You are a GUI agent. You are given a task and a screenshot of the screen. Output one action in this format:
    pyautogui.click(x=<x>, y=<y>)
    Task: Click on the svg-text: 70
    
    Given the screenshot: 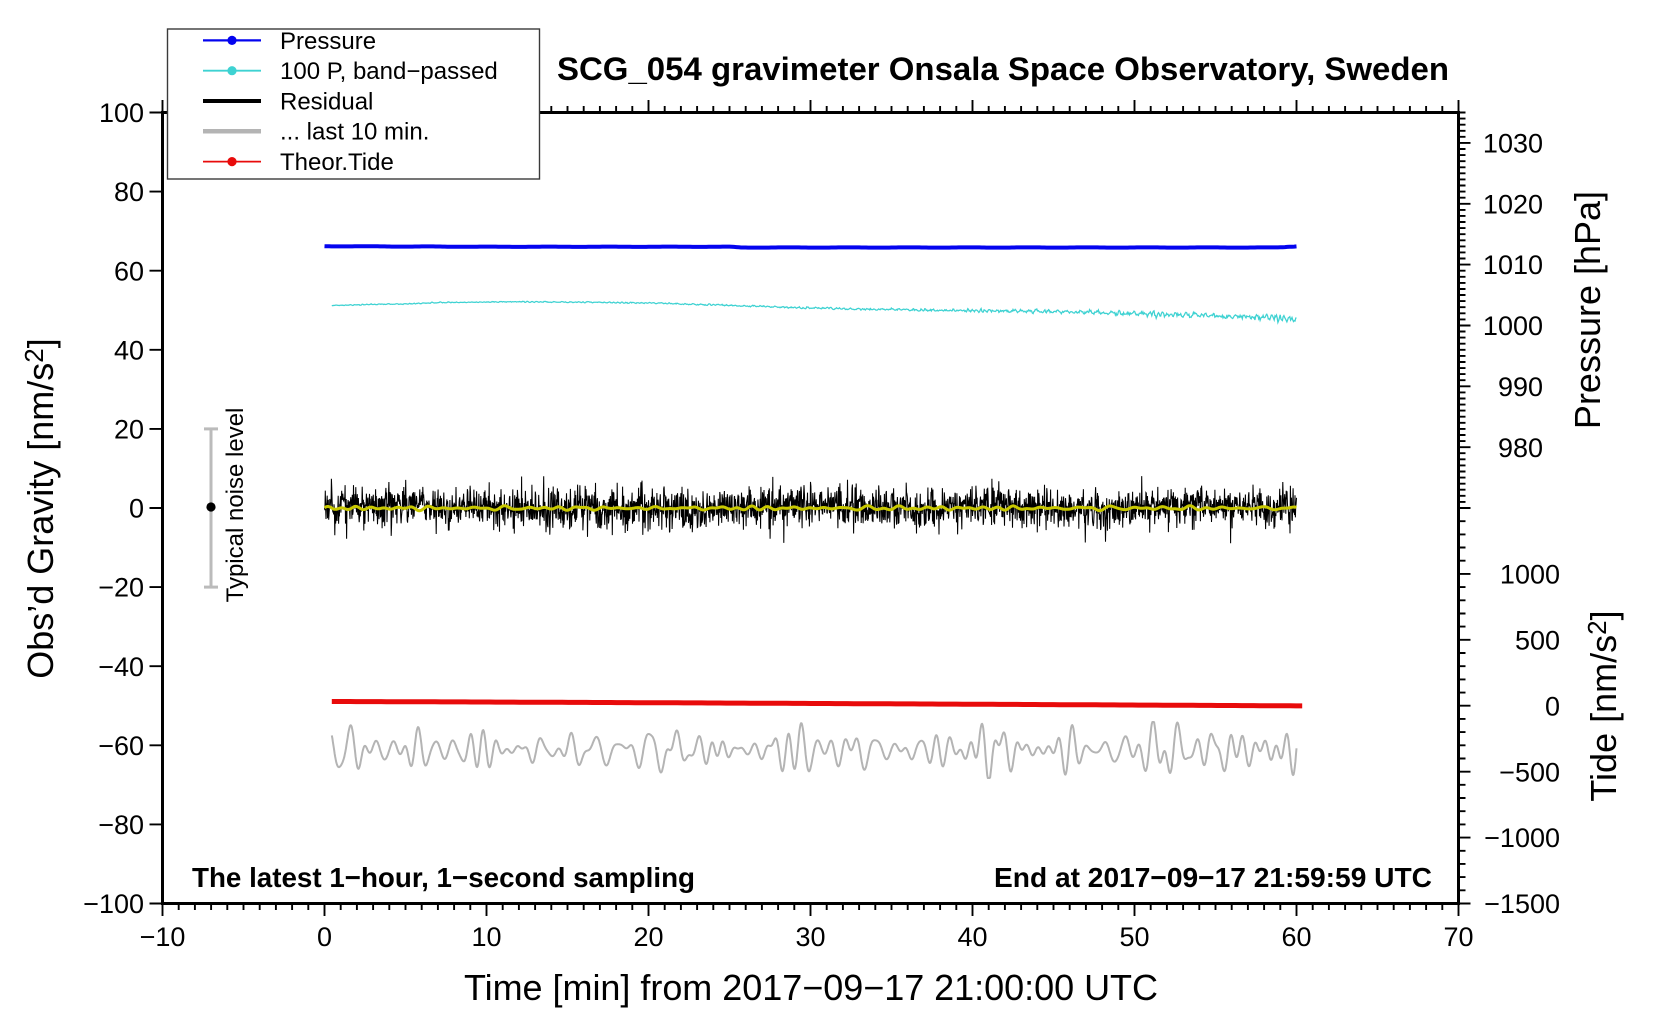 What is the action you would take?
    pyautogui.click(x=1458, y=937)
    